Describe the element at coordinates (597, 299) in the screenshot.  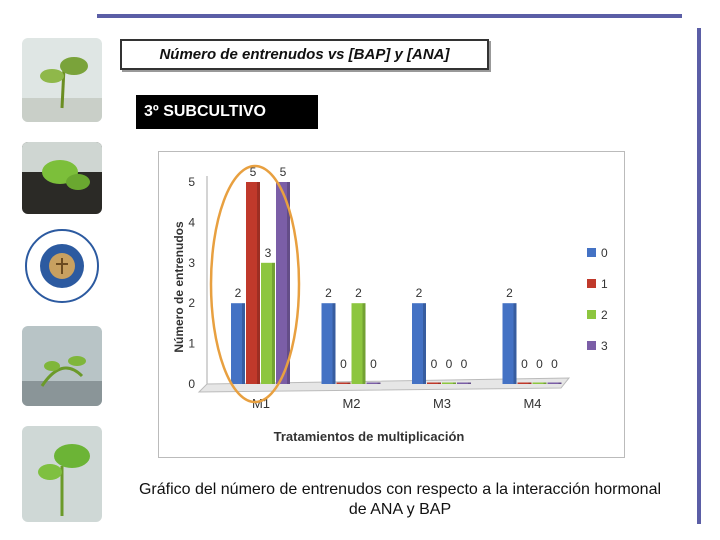
I see `chart-legend: 0 1 2 3` at that location.